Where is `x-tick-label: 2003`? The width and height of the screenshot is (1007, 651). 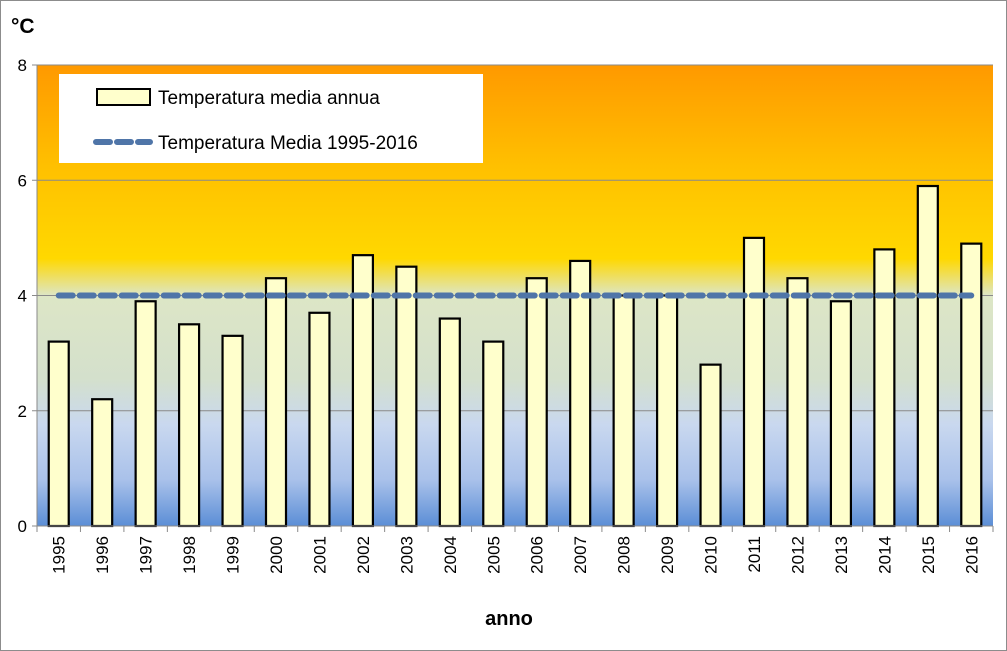 x-tick-label: 2003 is located at coordinates (406, 555).